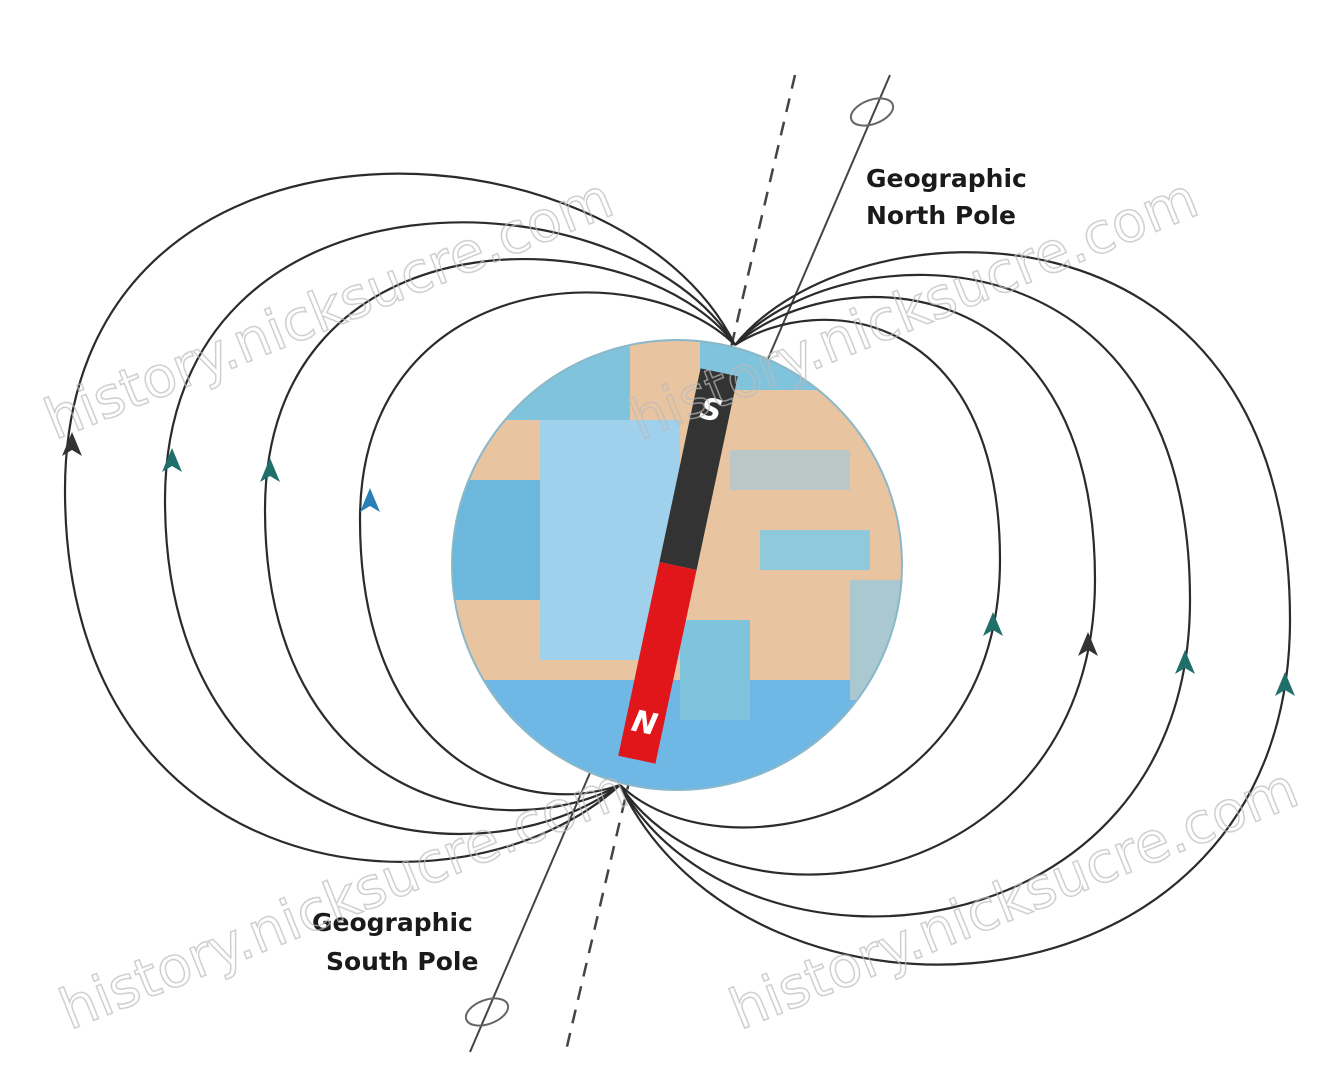 The width and height of the screenshot is (1325, 1087). I want to click on magnet: S N, so click(678, 566).